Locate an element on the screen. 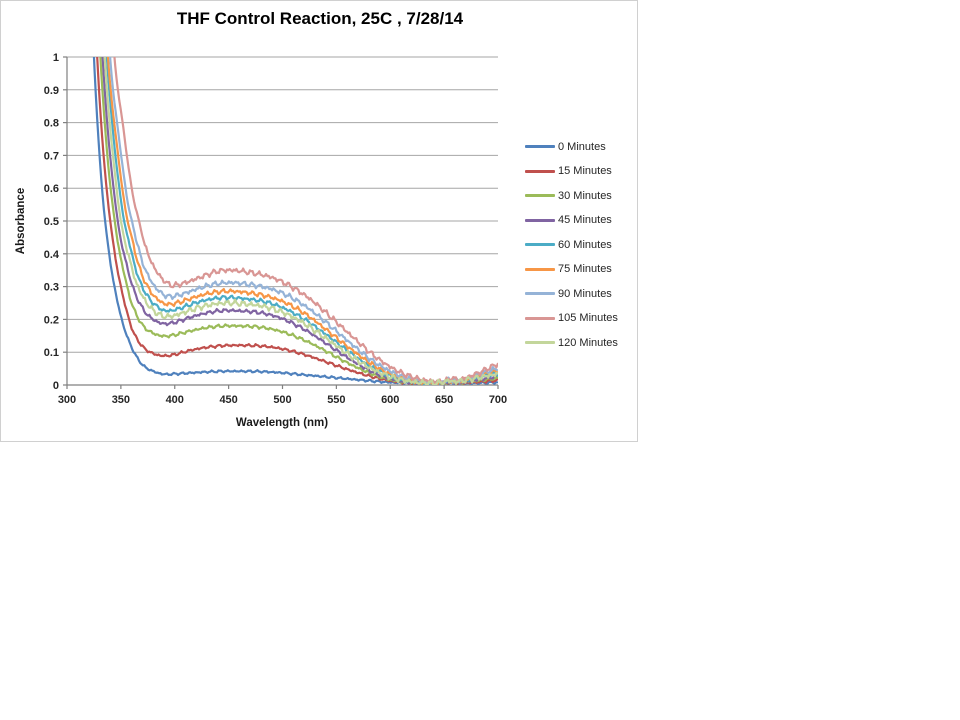 The height and width of the screenshot is (720, 960). x-tick-label: 400 is located at coordinates (175, 400).